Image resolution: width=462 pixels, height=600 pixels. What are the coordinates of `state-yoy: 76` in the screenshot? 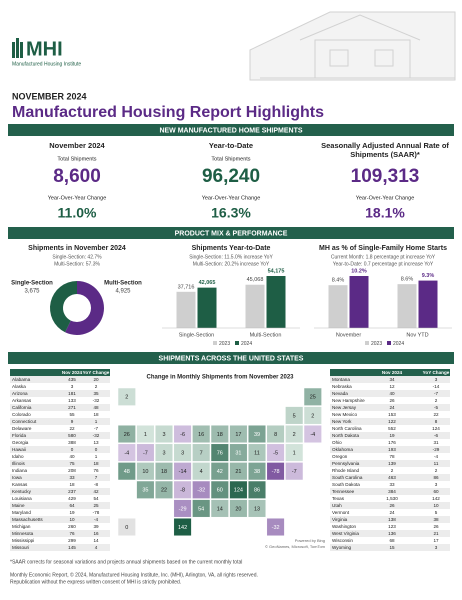 It's located at (96, 470).